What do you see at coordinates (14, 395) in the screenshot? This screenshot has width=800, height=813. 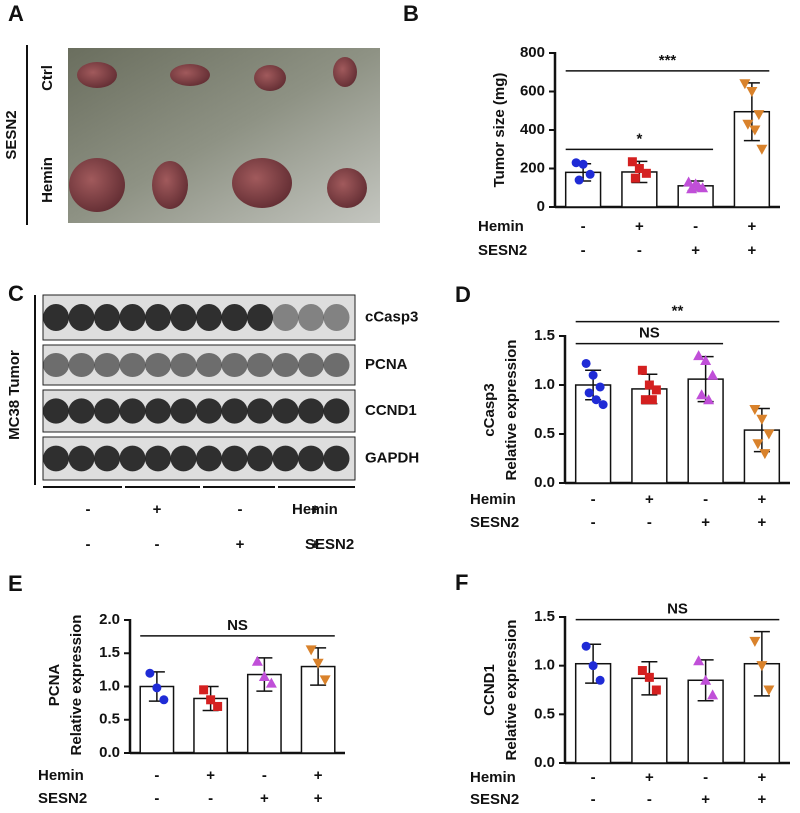 I see `side-label: MC38 Tumor` at bounding box center [14, 395].